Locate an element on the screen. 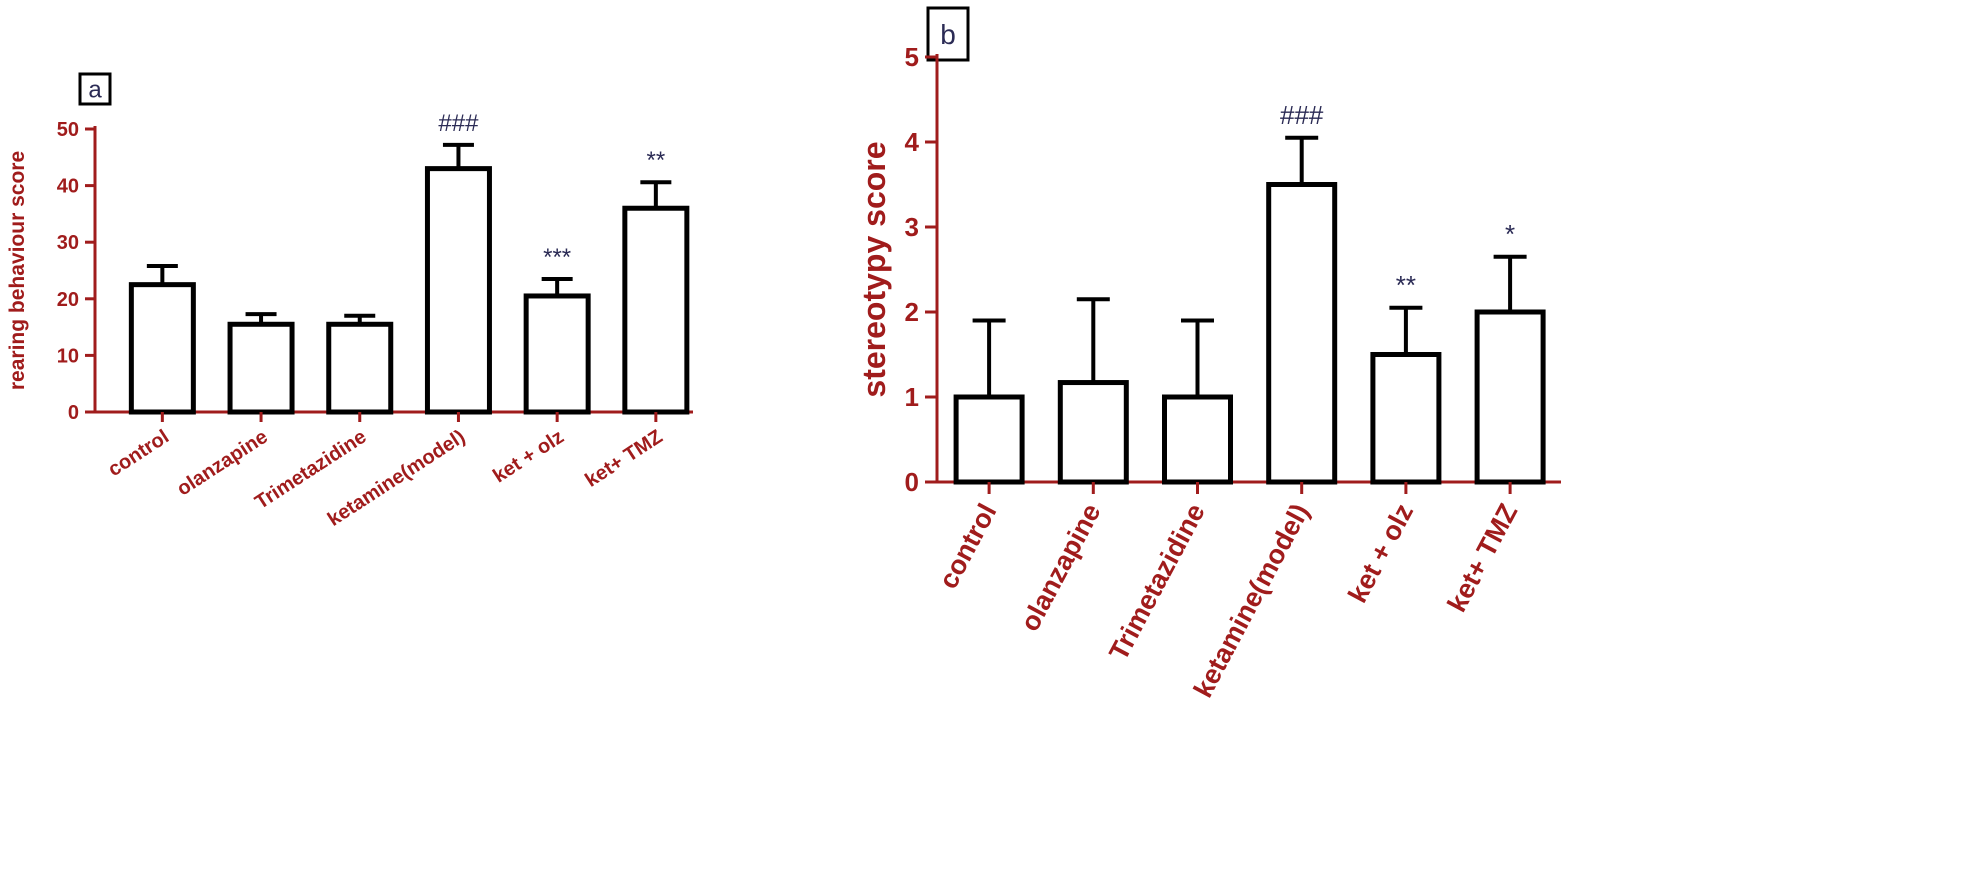 This screenshot has width=1961, height=890. y-tick-label: 2 is located at coordinates (912, 312).